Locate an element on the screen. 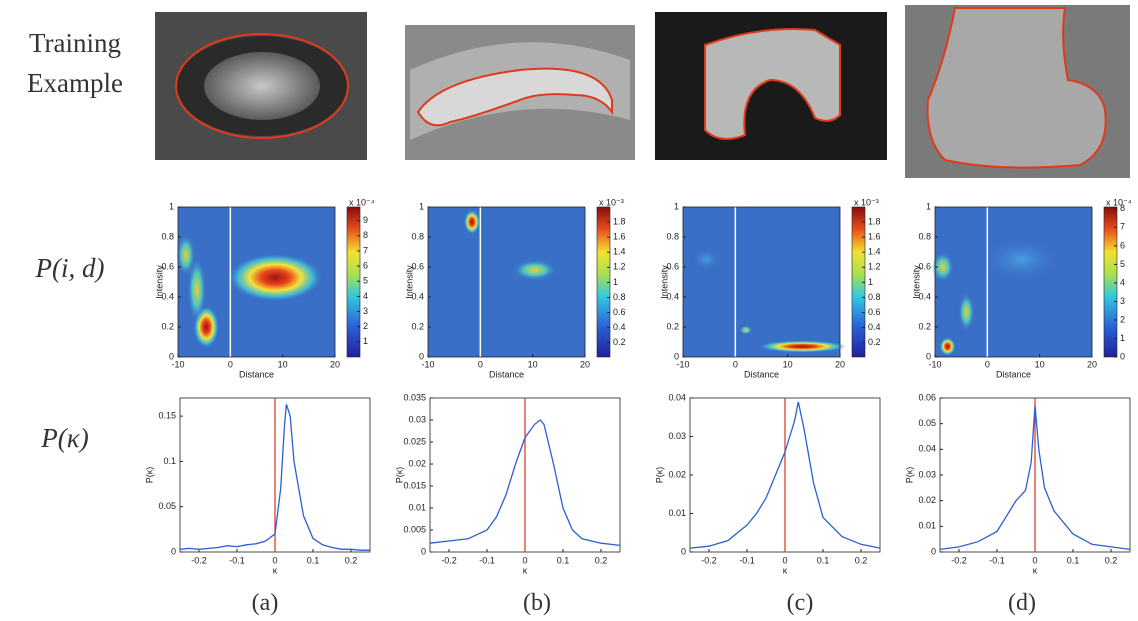  panel-caption: (b) is located at coordinates (537, 603).